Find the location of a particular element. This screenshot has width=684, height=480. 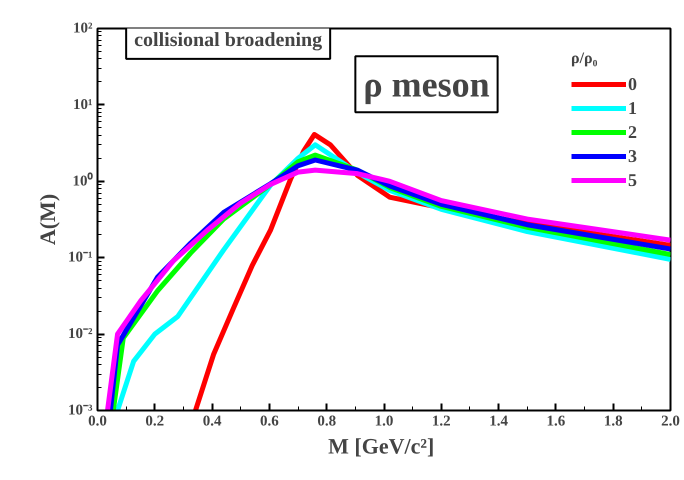

x-tick-label: 0.8 is located at coordinates (326, 422).